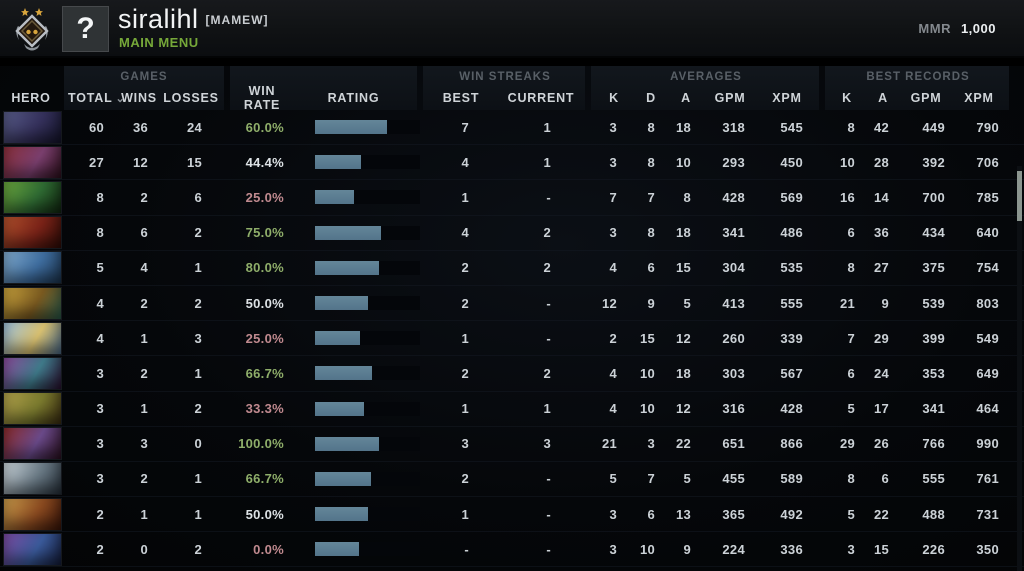  What do you see at coordinates (100, 197) in the screenshot?
I see `total-games-value: 8` at bounding box center [100, 197].